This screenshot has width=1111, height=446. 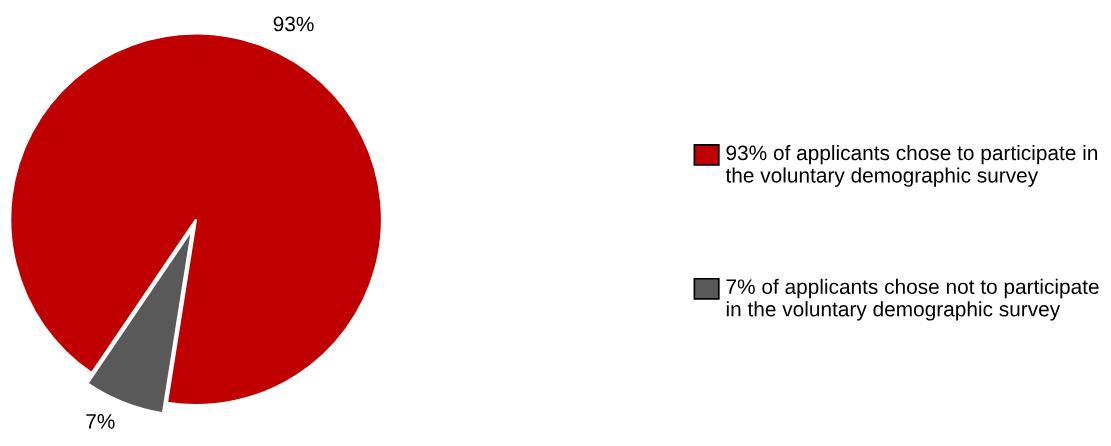 What do you see at coordinates (293, 24) in the screenshot?
I see `data-label: 93%` at bounding box center [293, 24].